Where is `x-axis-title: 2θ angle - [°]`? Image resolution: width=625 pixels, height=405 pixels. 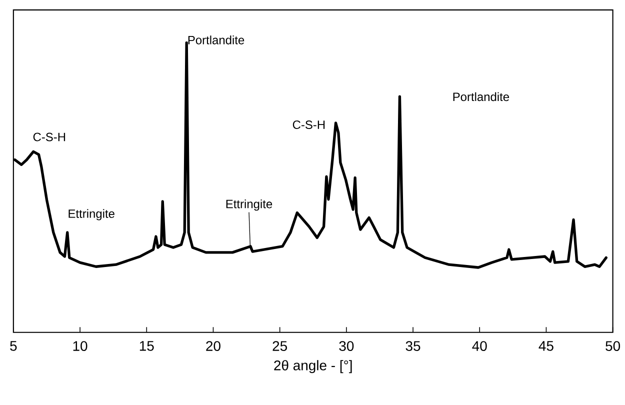
x-axis-title: 2θ angle - [°] is located at coordinates (313, 367).